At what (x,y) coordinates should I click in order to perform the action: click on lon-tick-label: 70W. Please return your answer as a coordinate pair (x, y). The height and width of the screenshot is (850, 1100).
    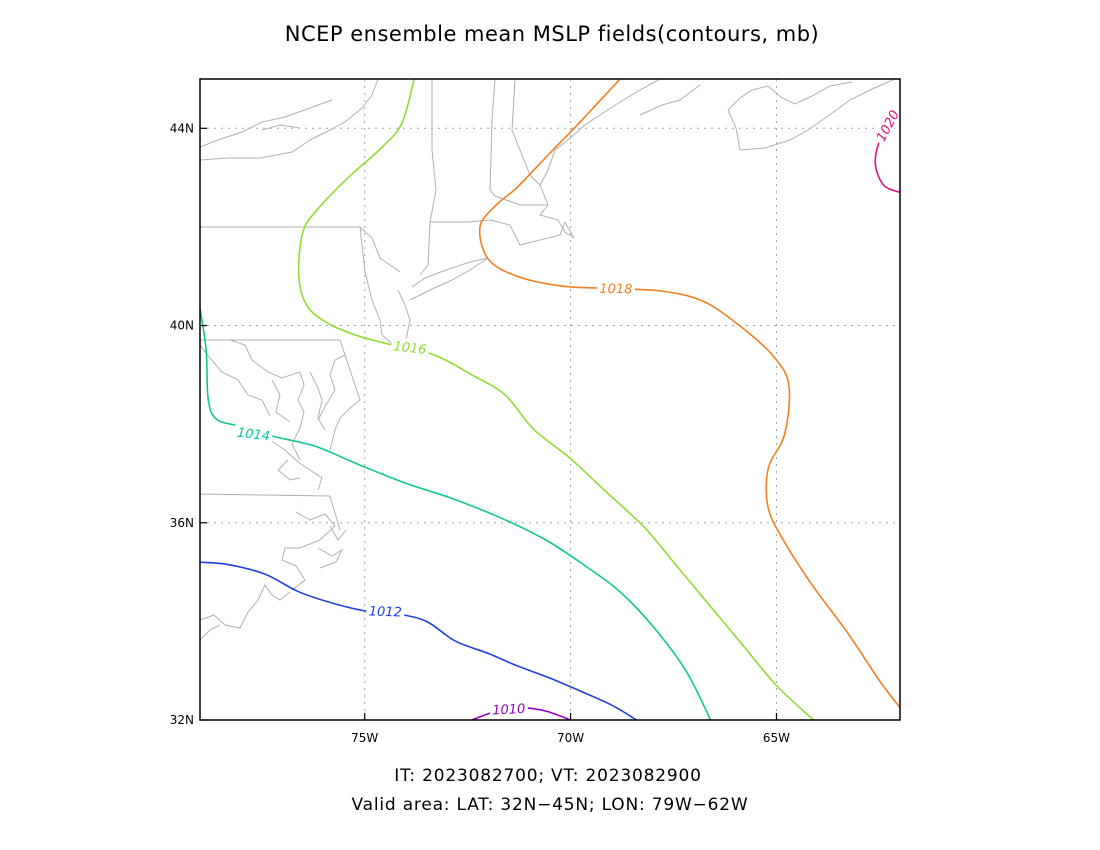
    Looking at the image, I should click on (570, 738).